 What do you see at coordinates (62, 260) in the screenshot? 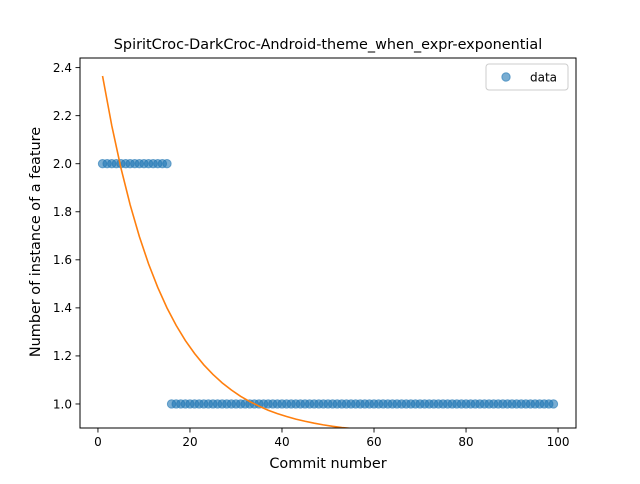
I see `y-tick-label: 1.6` at bounding box center [62, 260].